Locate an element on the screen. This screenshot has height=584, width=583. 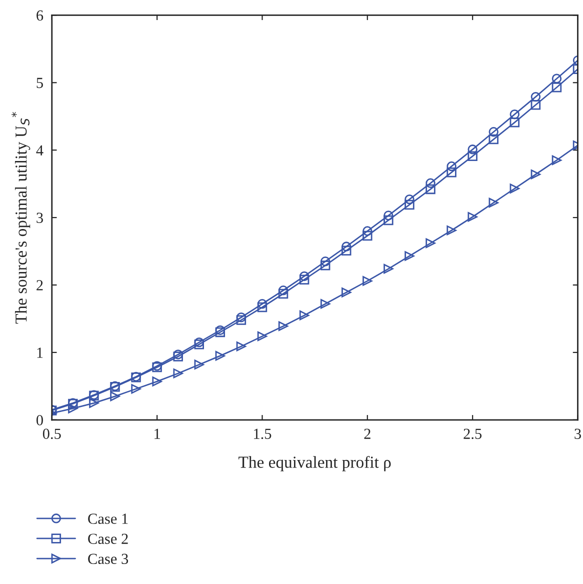
y-tick-label: 0 is located at coordinates (39, 420).